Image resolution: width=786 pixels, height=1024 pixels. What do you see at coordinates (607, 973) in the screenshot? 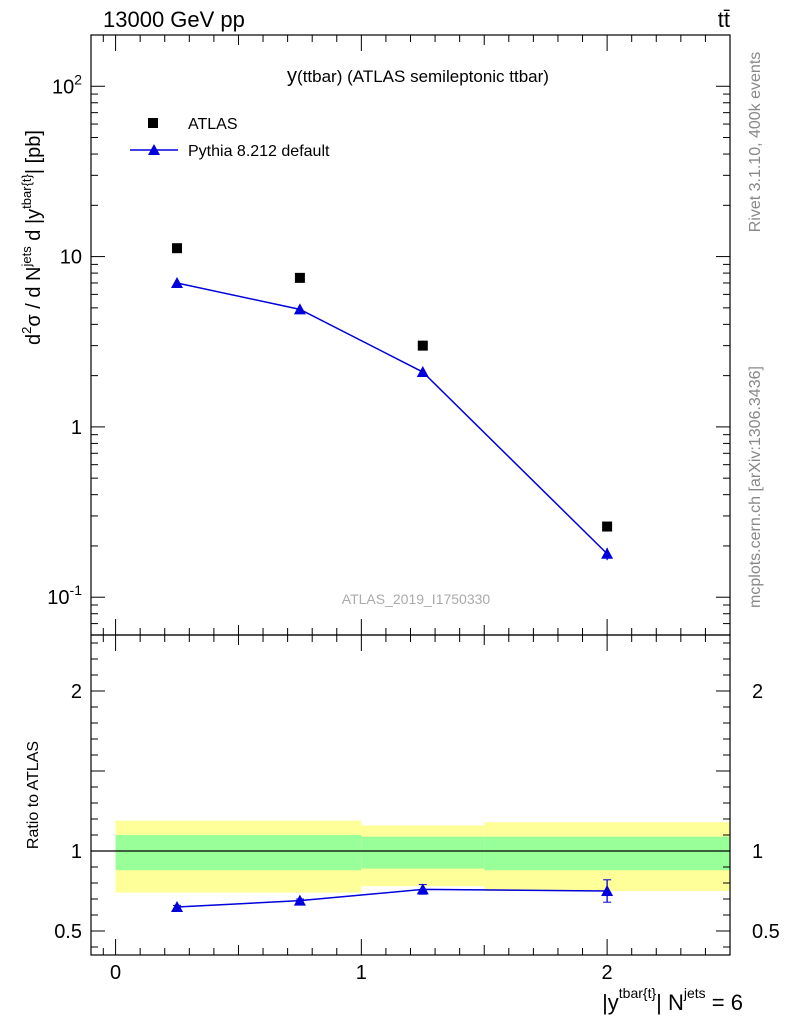
I see `x-tick-label: 2` at bounding box center [607, 973].